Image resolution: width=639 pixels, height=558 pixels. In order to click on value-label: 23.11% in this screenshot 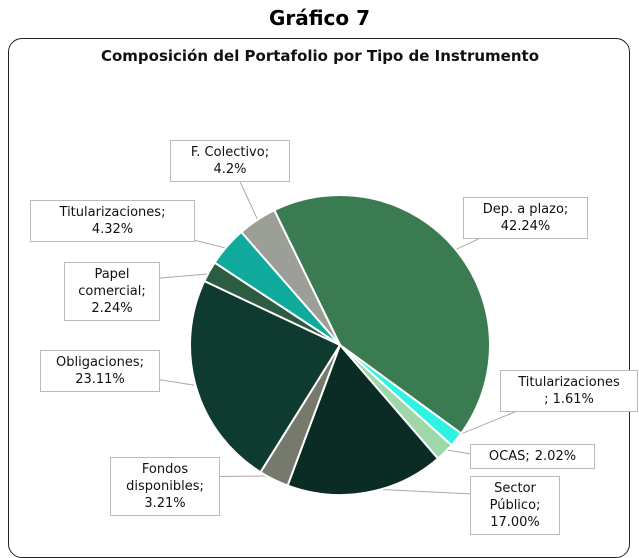, I will do `click(100, 379)`.